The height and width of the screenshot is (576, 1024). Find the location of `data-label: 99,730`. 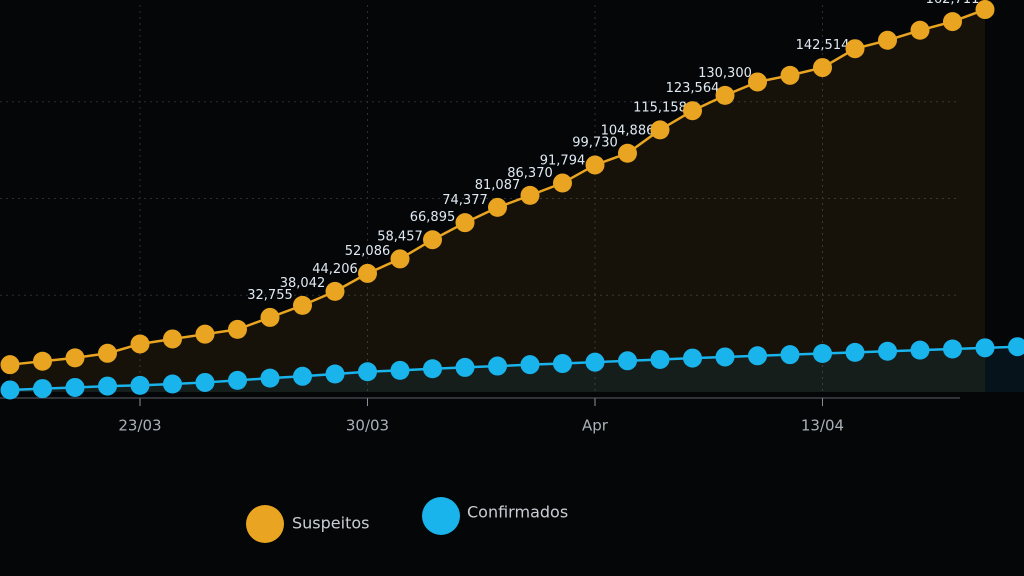

data-label: 99,730 is located at coordinates (595, 142).